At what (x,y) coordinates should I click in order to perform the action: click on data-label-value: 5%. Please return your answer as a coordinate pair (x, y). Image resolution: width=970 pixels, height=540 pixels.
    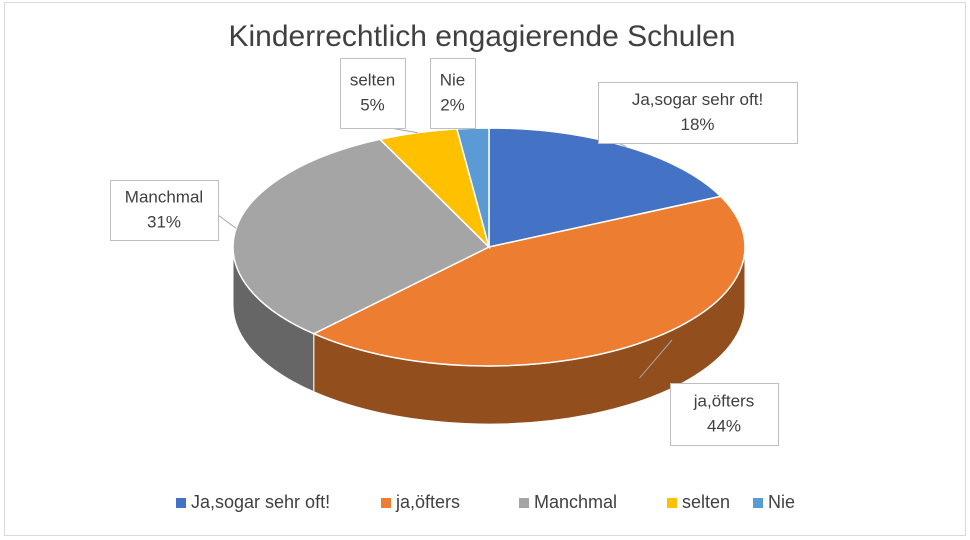
    Looking at the image, I should click on (372, 104).